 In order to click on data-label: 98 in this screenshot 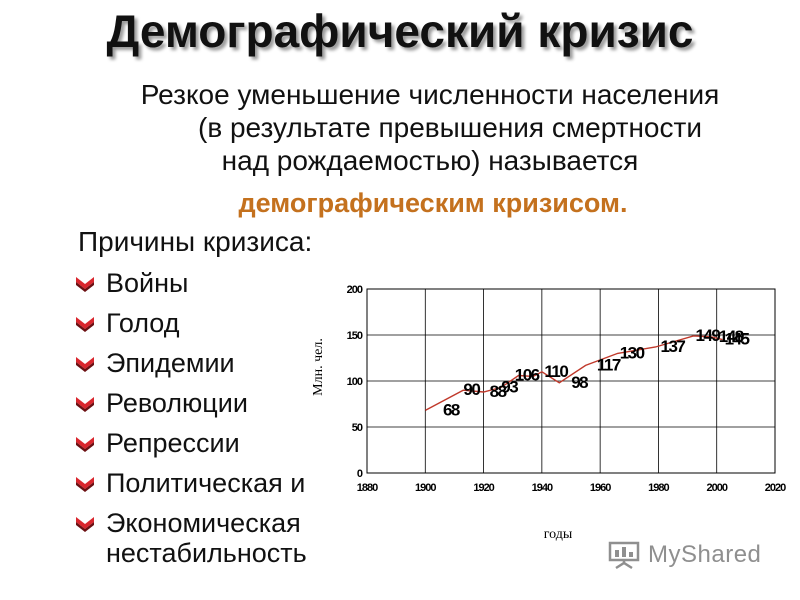, I will do `click(579, 382)`.